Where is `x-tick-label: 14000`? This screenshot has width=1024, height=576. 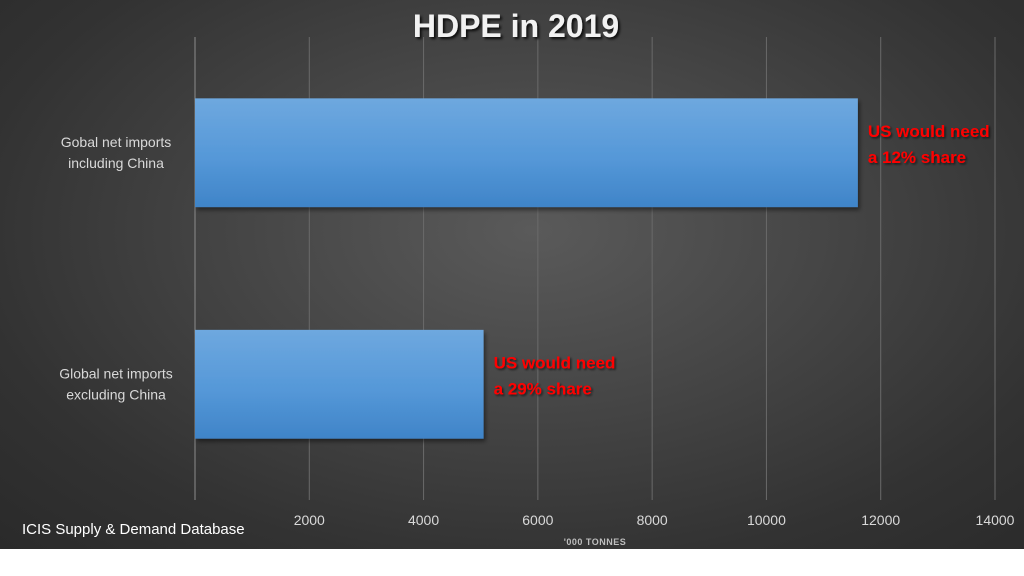
x-tick-label: 14000 is located at coordinates (995, 520).